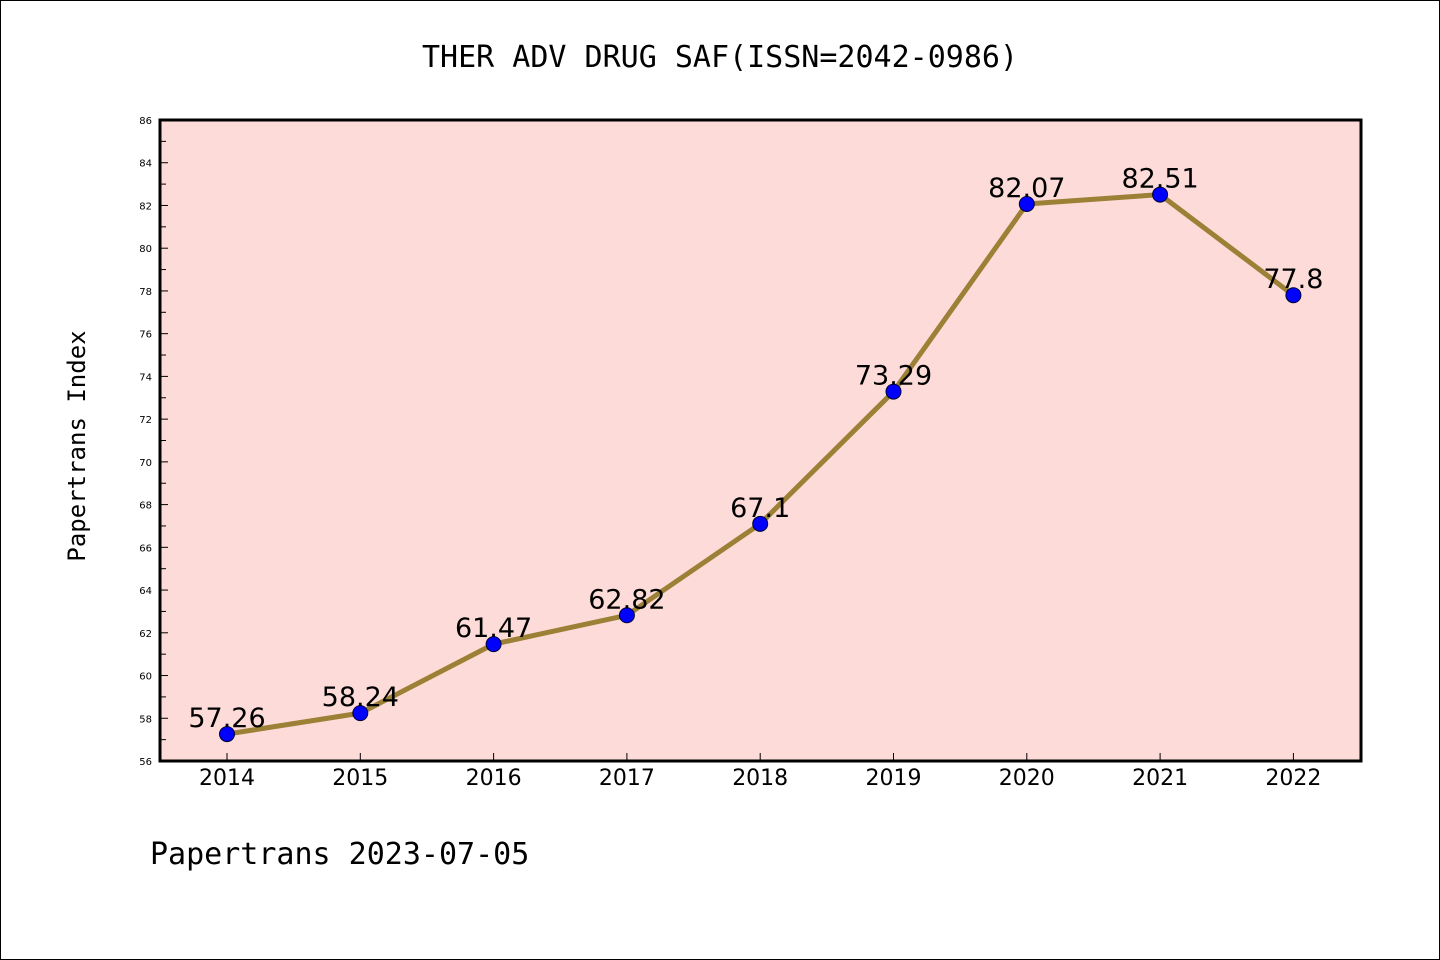  Describe the element at coordinates (145, 420) in the screenshot. I see `y-tick-label: 72` at that location.